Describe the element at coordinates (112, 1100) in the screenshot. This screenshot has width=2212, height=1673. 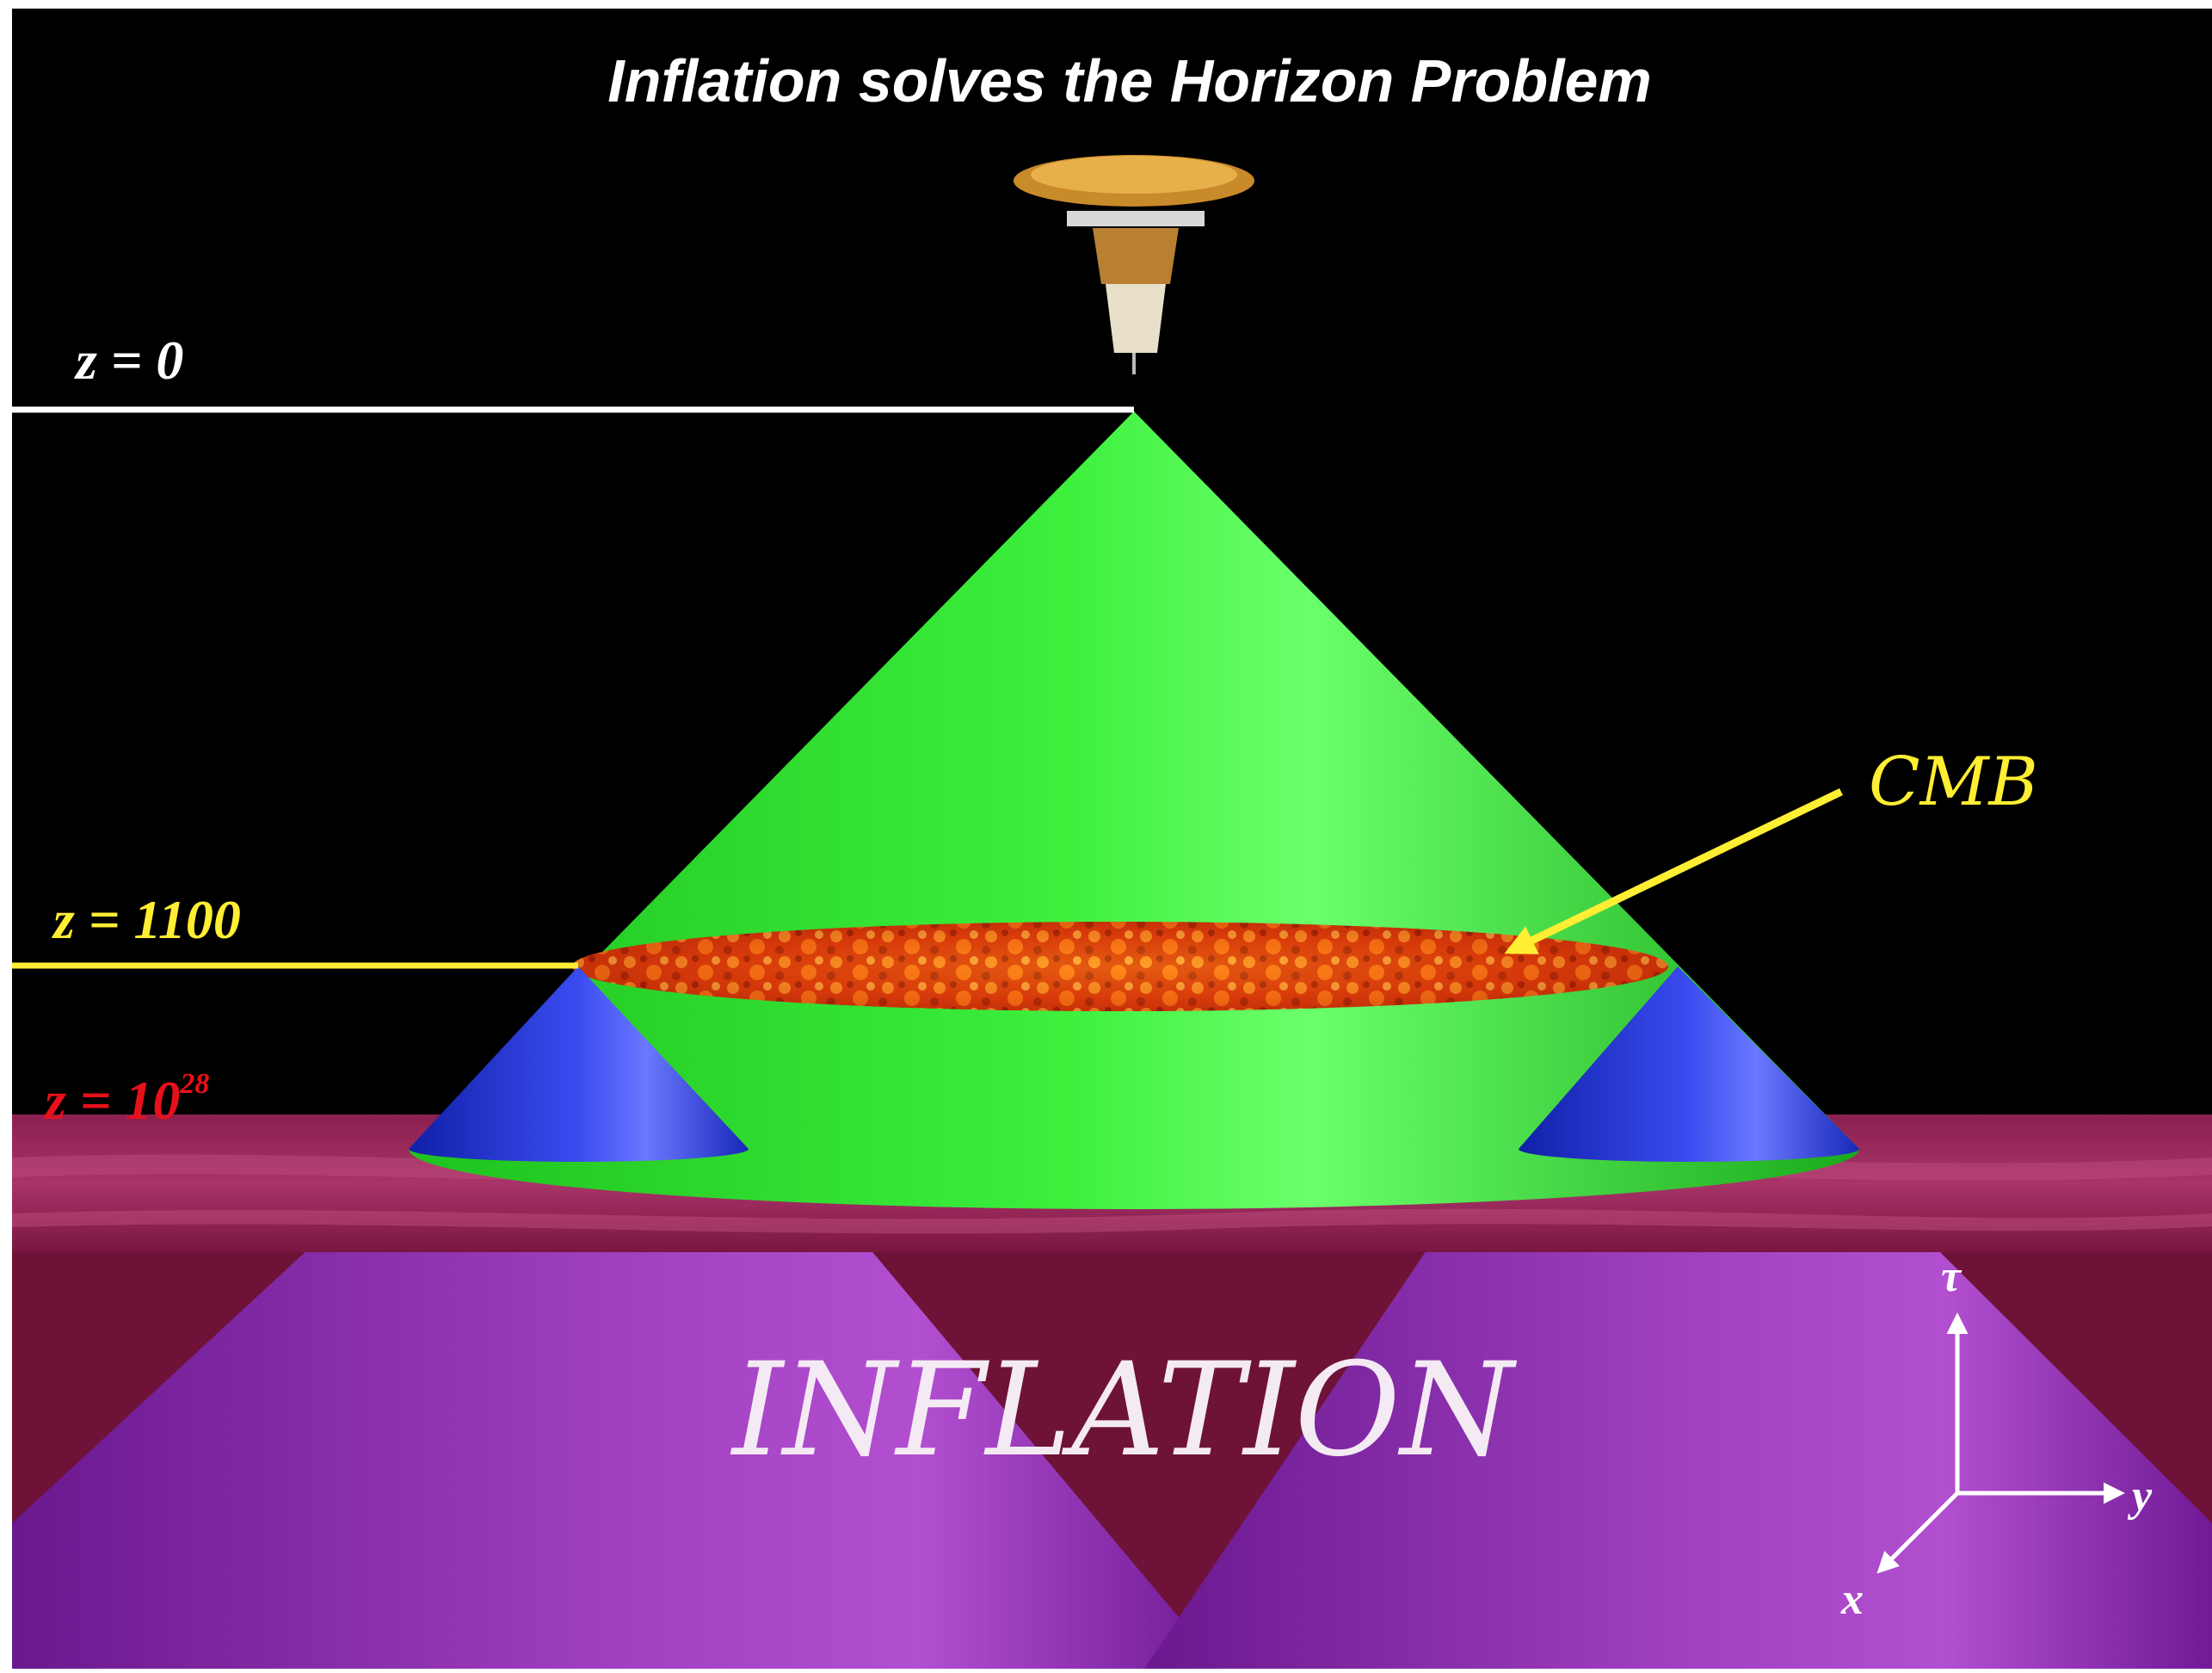
I see `z-inflation-base: z = 10` at that location.